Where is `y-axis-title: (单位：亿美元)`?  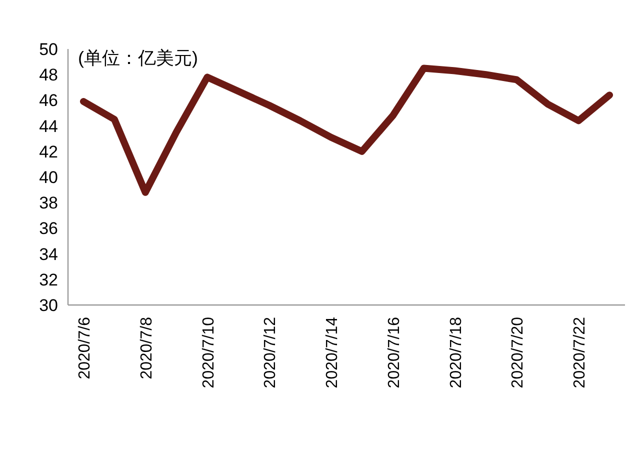
y-axis-title: (单位：亿美元) is located at coordinates (138, 58).